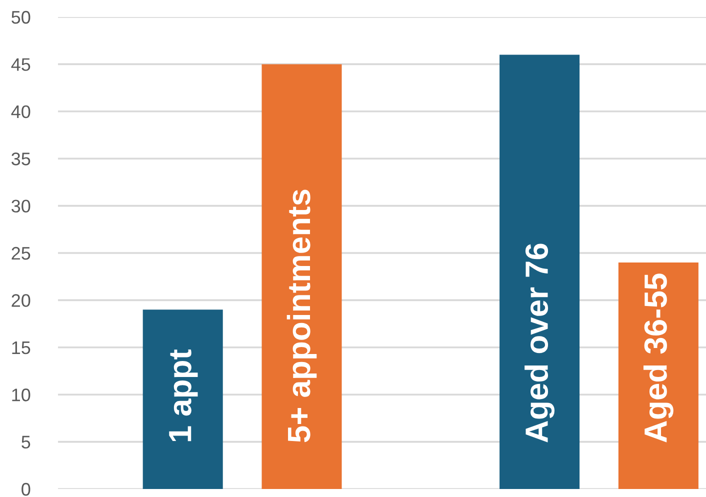 The height and width of the screenshot is (497, 706). Describe the element at coordinates (20, 111) in the screenshot. I see `y-tick-label: 40` at that location.